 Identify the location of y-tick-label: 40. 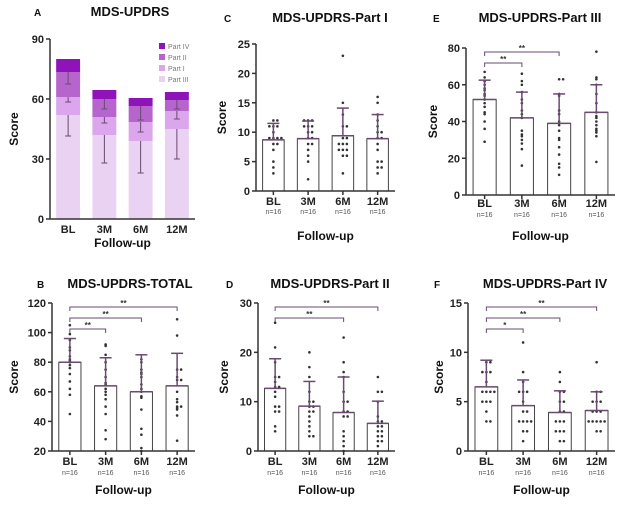
(454, 123).